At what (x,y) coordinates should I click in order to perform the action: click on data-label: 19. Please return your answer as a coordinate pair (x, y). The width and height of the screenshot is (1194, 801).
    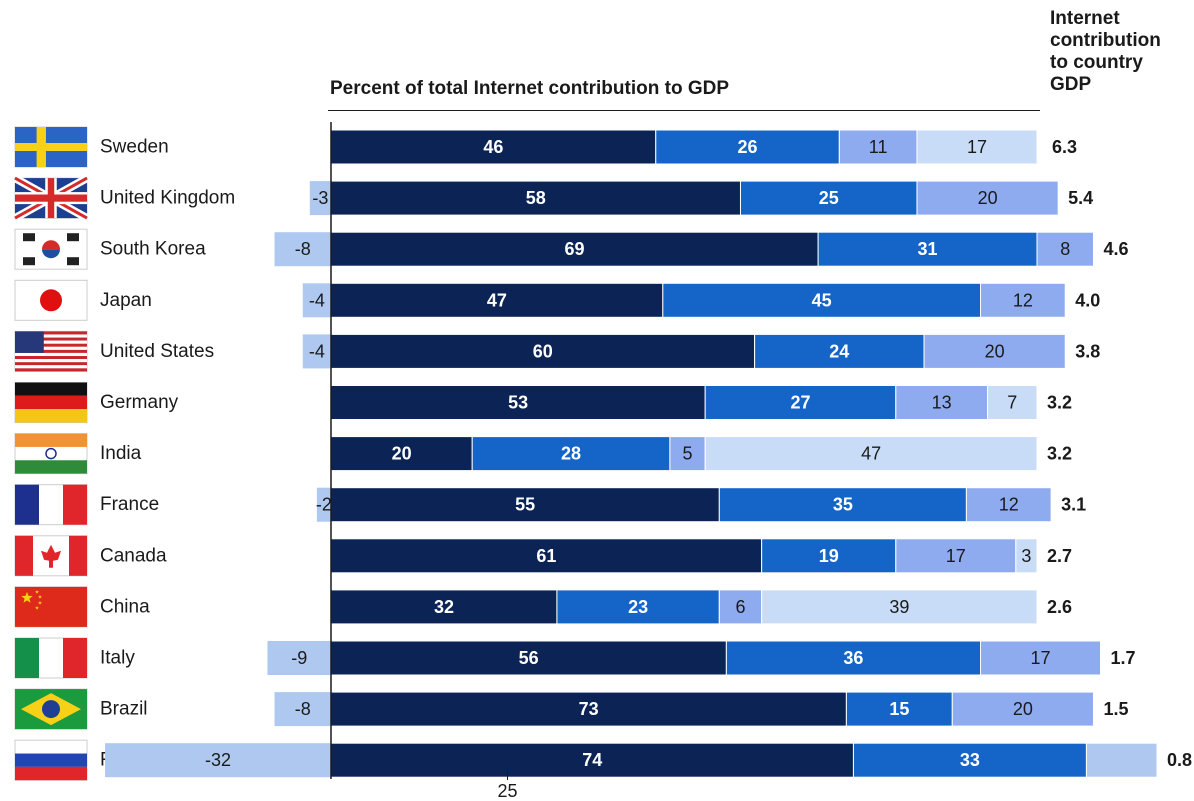
    Looking at the image, I should click on (829, 556).